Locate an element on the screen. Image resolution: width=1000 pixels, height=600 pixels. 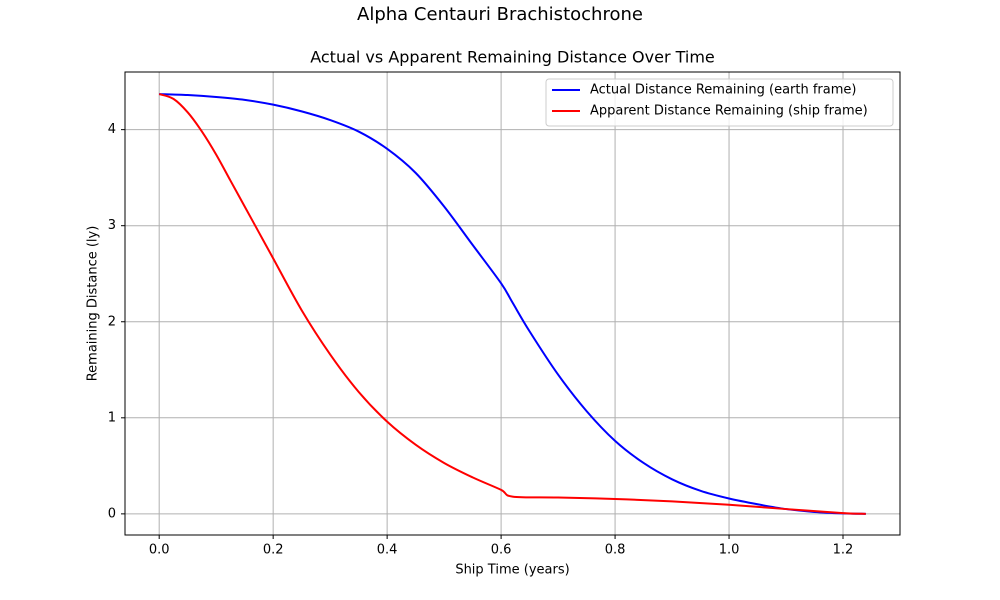
x-tick-label: 0.6 is located at coordinates (501, 550).